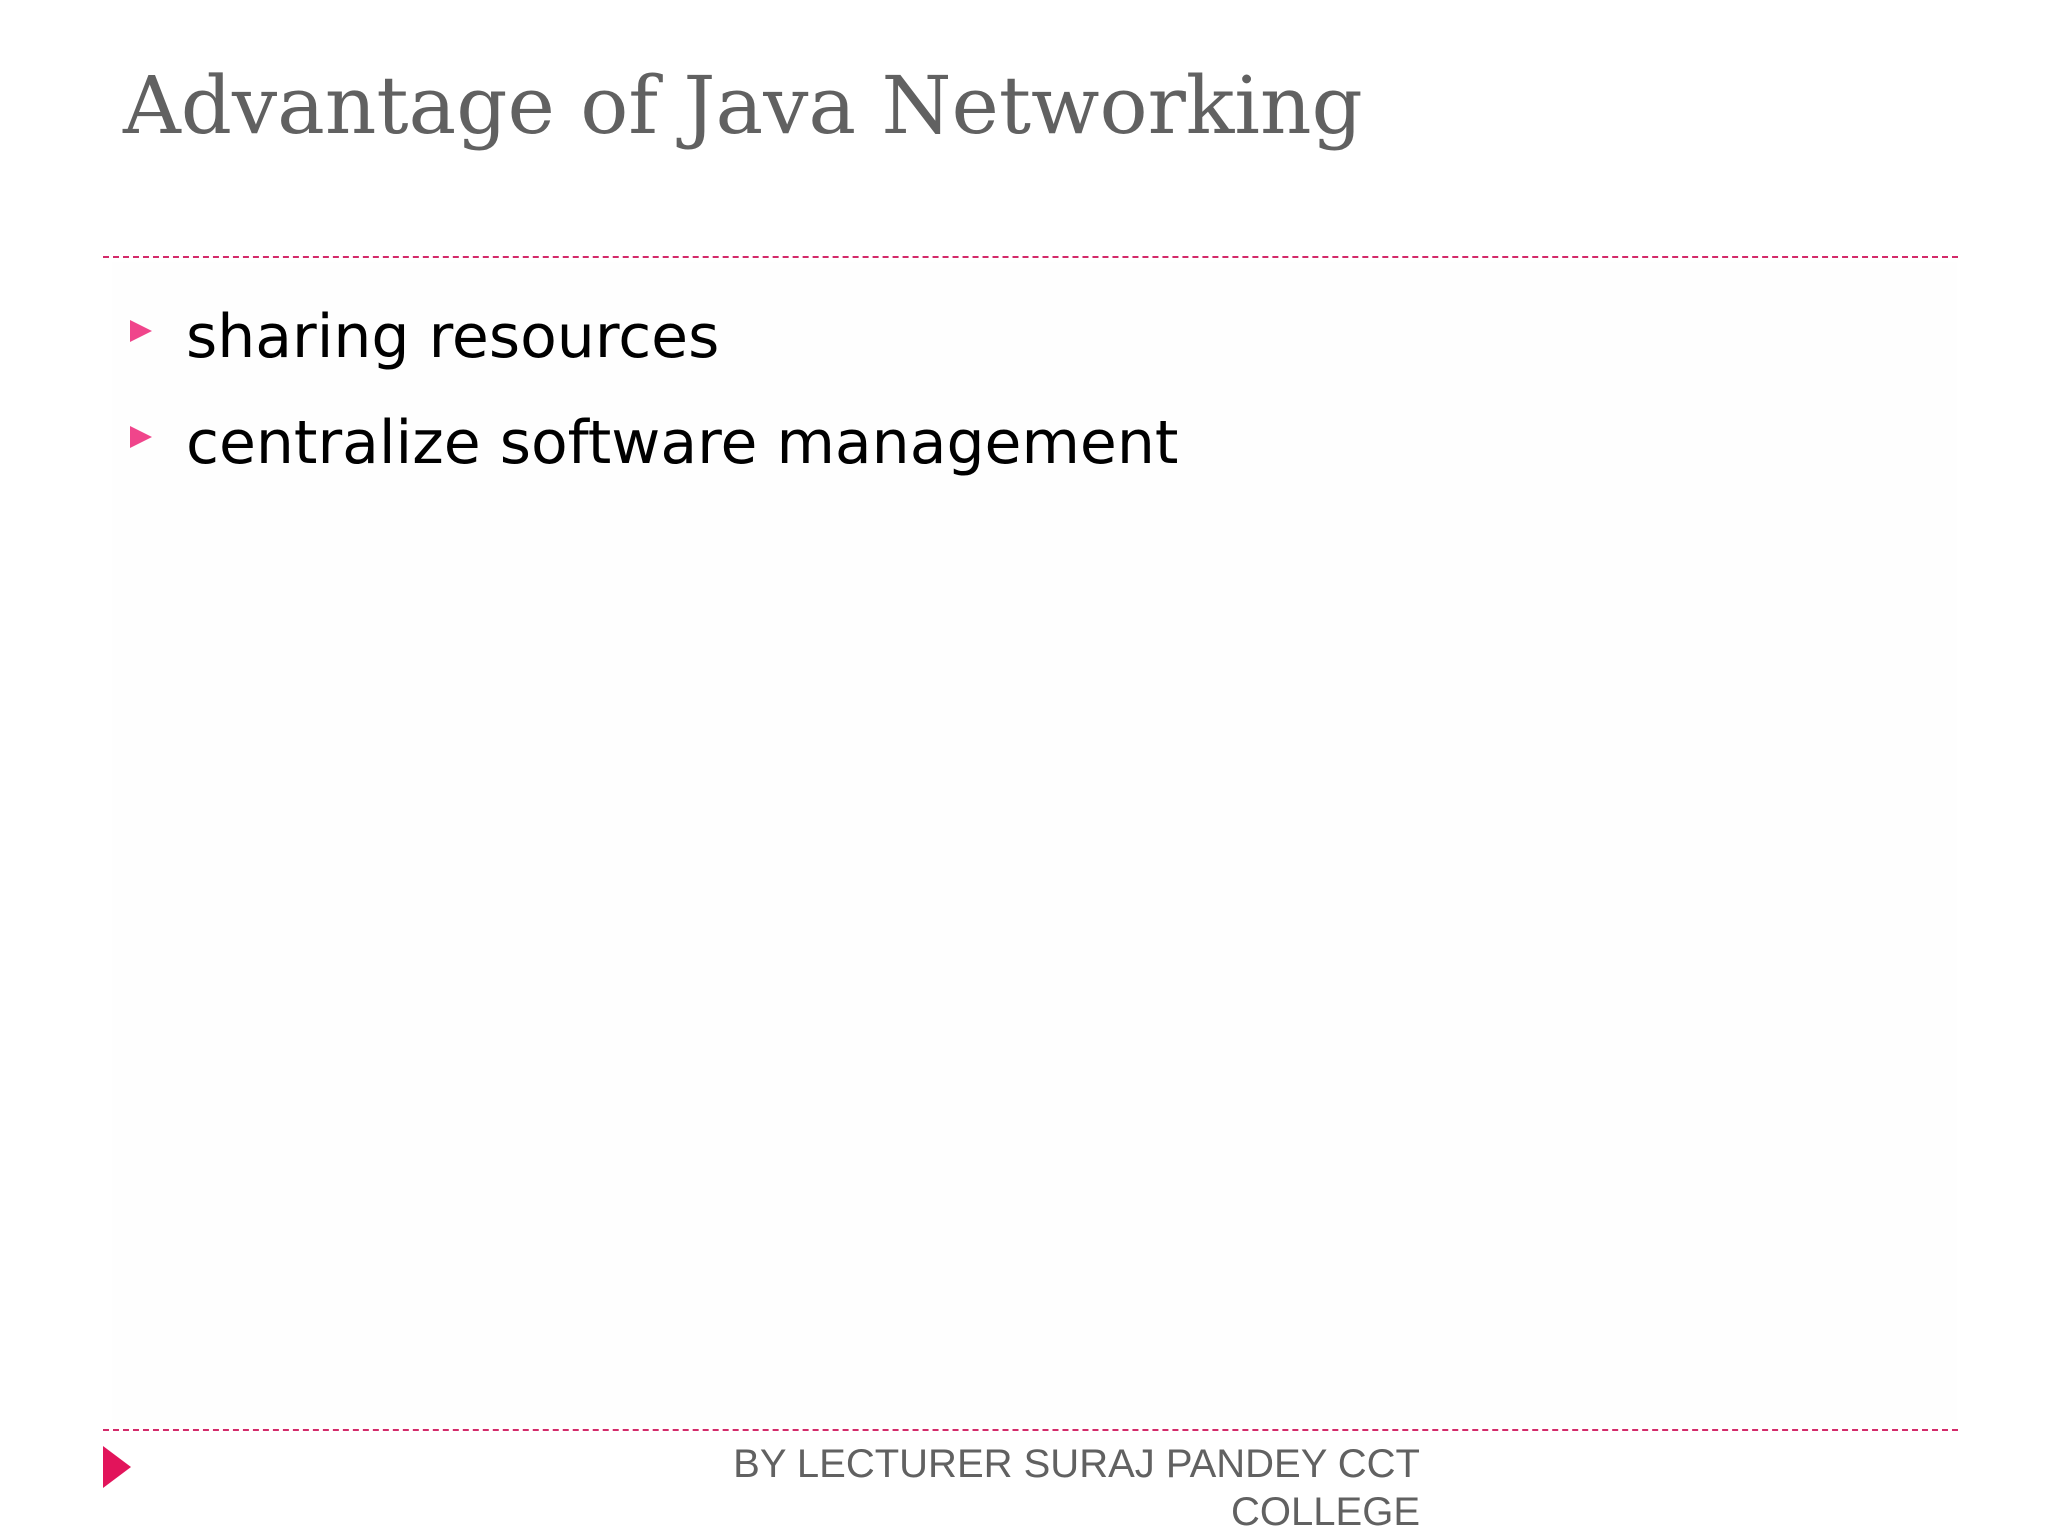 The width and height of the screenshot is (2048, 1536). What do you see at coordinates (682, 443) in the screenshot?
I see `bullet-text: centralize software management` at bounding box center [682, 443].